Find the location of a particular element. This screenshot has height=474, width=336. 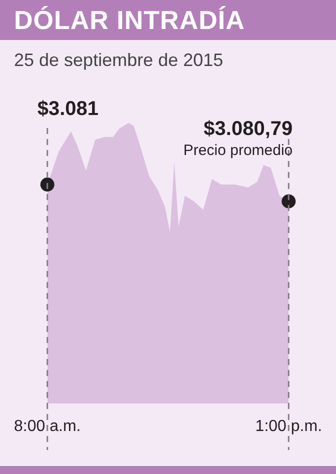

x-tick-label: 1:00 p.m. is located at coordinates (288, 426).